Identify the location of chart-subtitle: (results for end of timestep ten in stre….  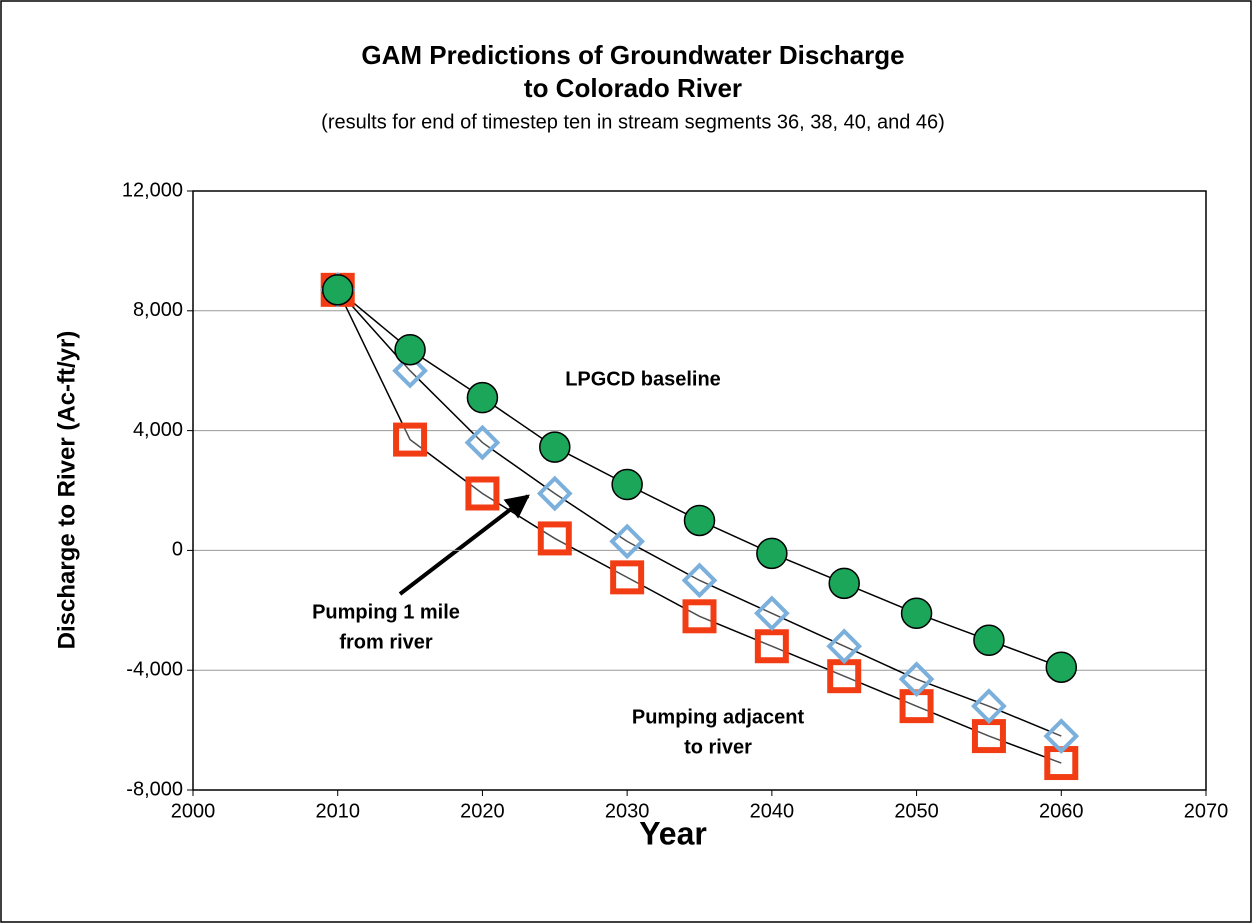
(633, 122).